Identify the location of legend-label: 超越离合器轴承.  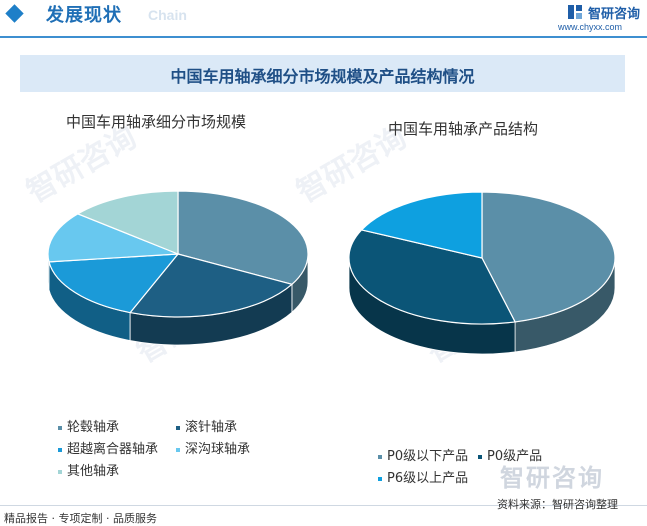
(113, 449).